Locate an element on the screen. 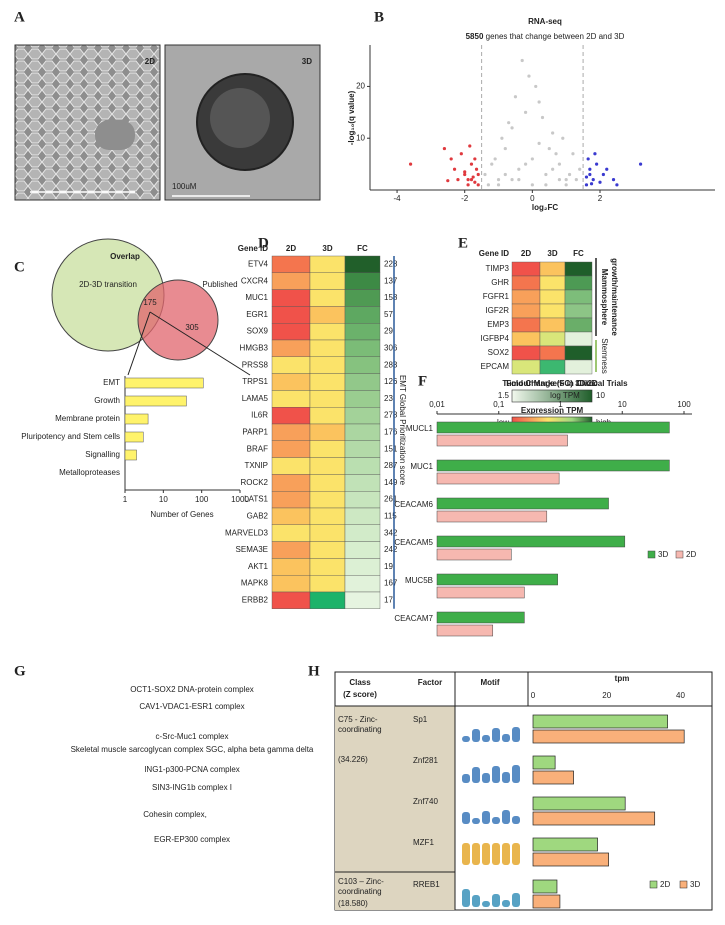 The height and width of the screenshot is (925, 725). z-score: (18.580) is located at coordinates (353, 903).